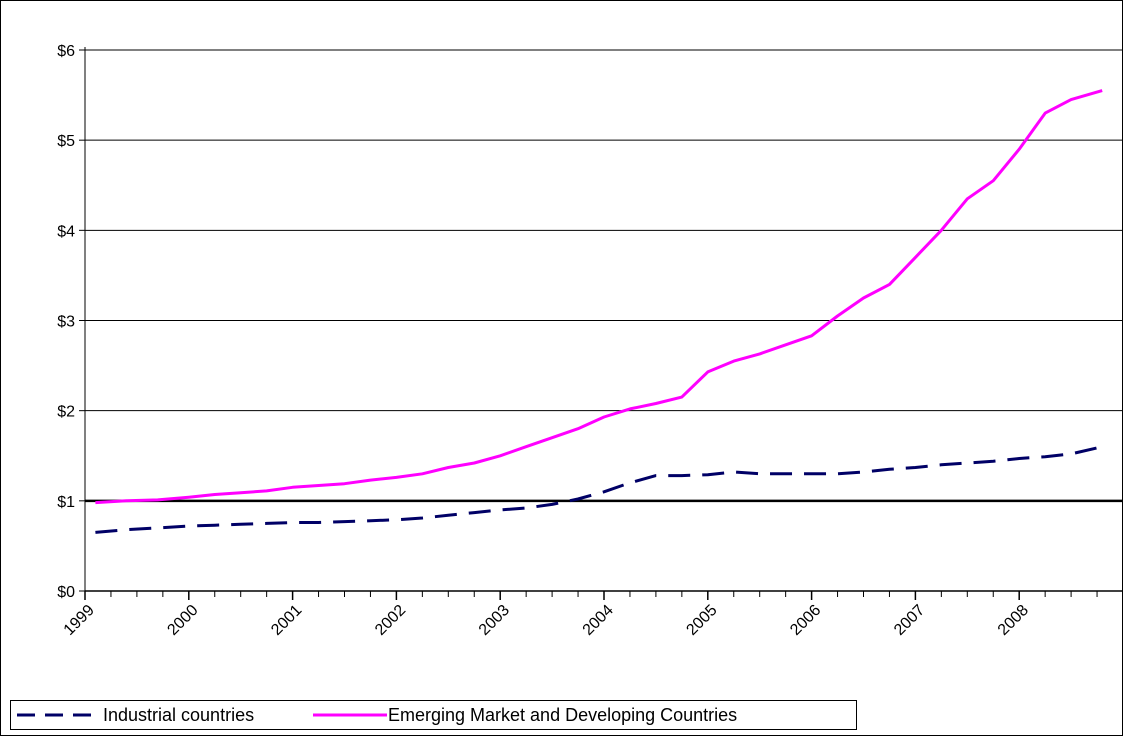  I want to click on x-tick-label: 2002, so click(390, 620).